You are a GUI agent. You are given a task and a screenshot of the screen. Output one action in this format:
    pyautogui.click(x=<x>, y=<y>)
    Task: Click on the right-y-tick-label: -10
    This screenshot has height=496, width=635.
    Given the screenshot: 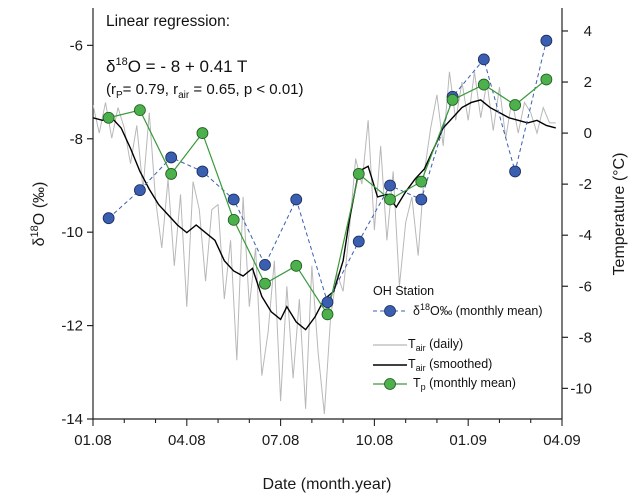 What is the action you would take?
    pyautogui.click(x=581, y=388)
    